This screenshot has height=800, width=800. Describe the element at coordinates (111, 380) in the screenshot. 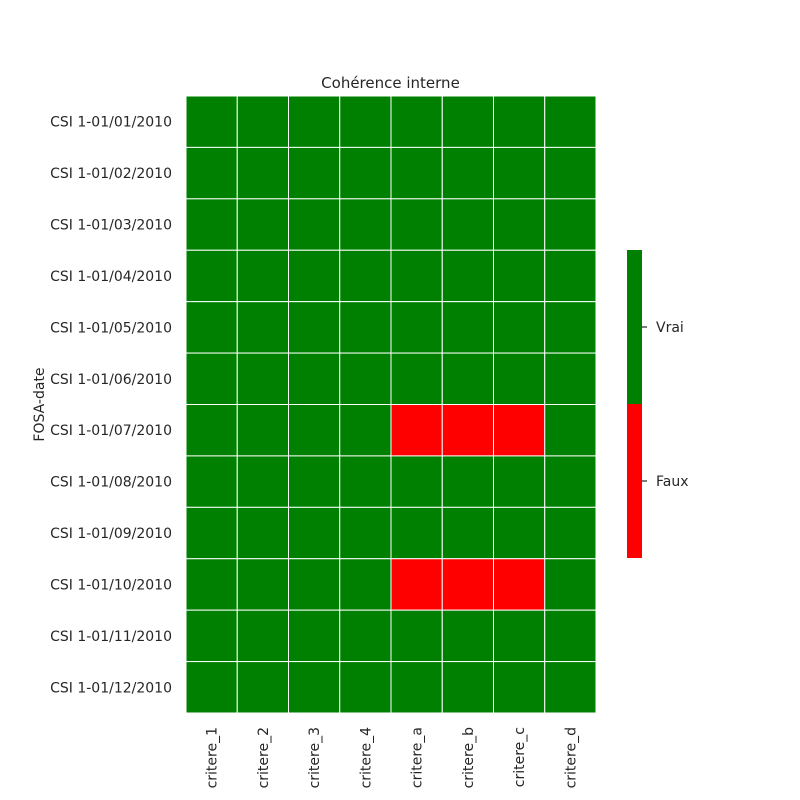

I see `row-tick-label: CSI 1-01/06/2010` at that location.